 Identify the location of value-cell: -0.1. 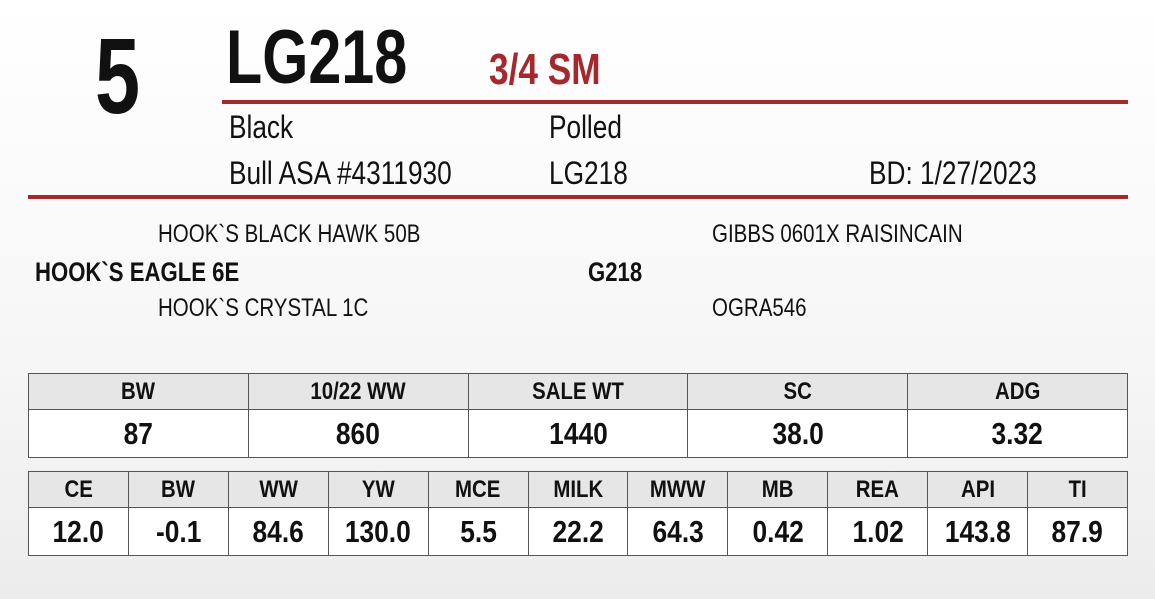
(178, 531).